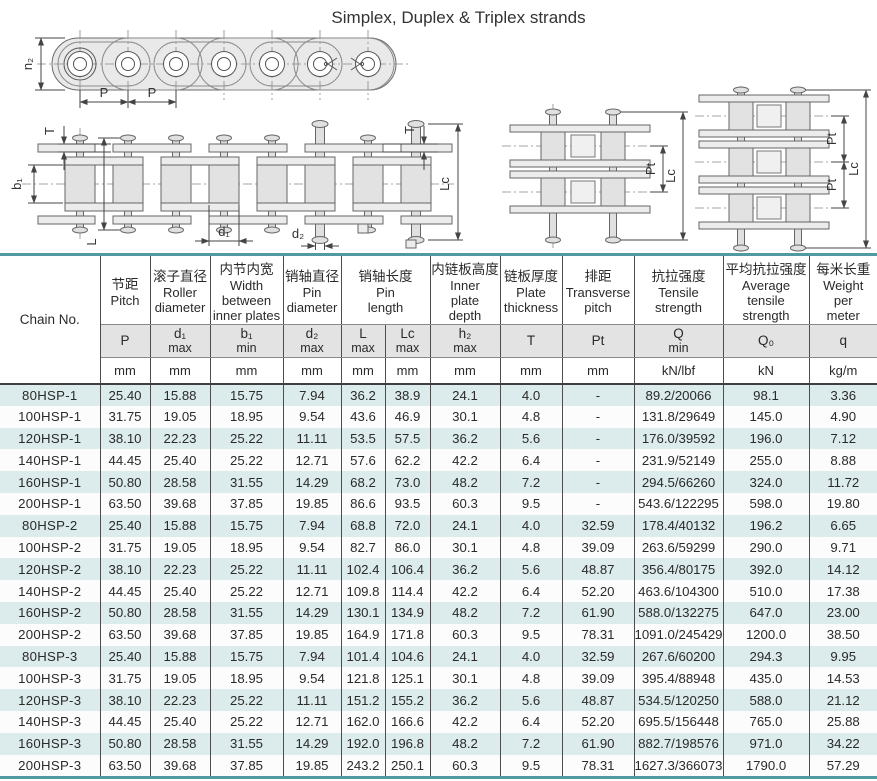  I want to click on value-cell: 166.6, so click(407, 721).